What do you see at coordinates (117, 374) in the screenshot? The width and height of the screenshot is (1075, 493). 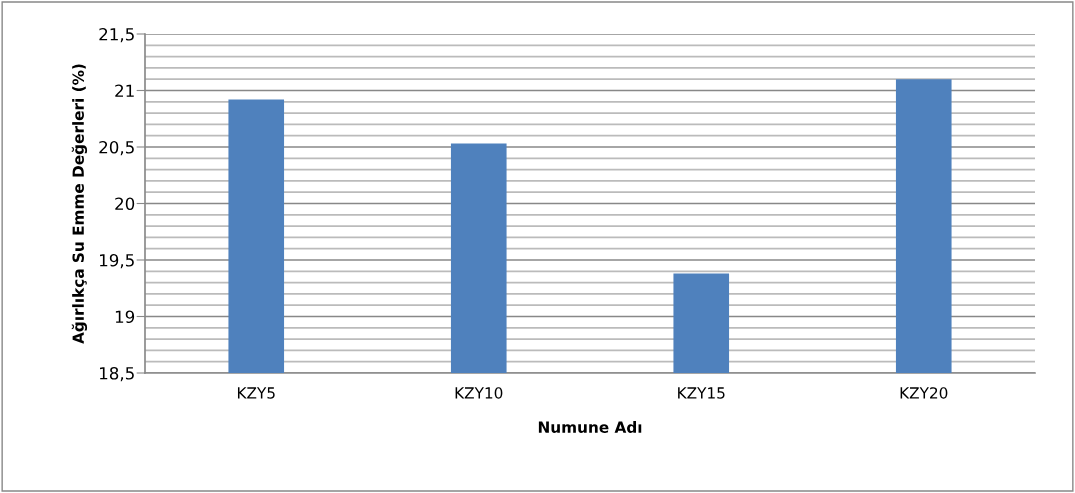 I see `y-tick-label: 18,5` at bounding box center [117, 374].